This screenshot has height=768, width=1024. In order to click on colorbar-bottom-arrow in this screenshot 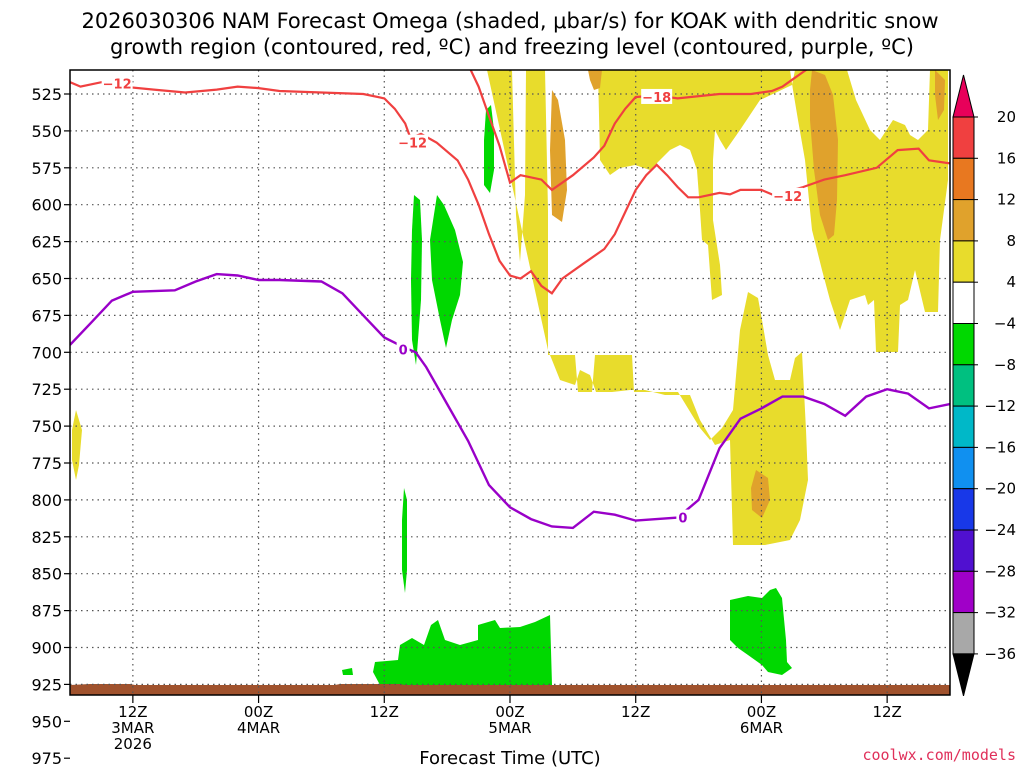, I will do `click(963, 675)`.